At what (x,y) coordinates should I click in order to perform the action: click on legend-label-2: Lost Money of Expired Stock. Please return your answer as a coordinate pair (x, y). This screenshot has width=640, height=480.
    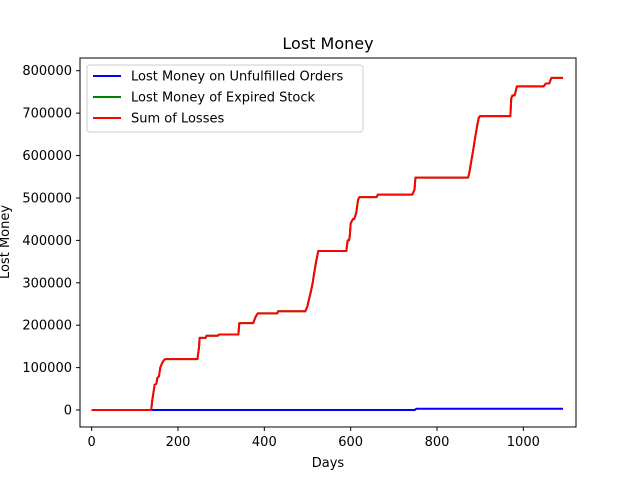
    Looking at the image, I should click on (223, 98).